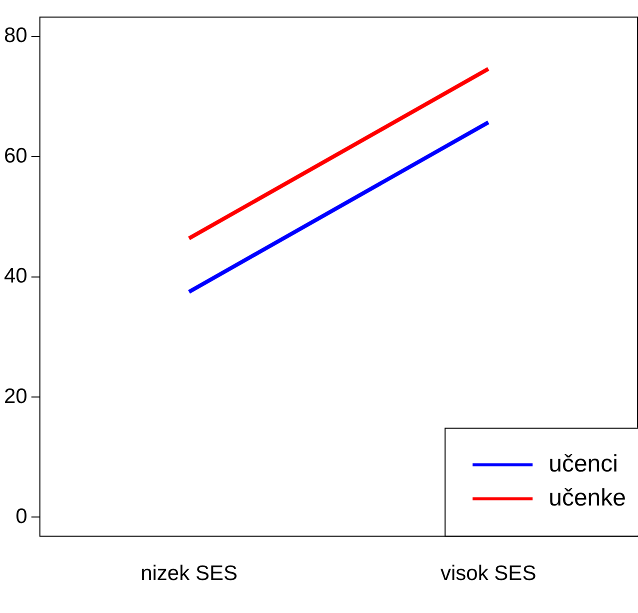 Image resolution: width=638 pixels, height=613 pixels. What do you see at coordinates (189, 574) in the screenshot?
I see `x-tick-label: nizek SES` at bounding box center [189, 574].